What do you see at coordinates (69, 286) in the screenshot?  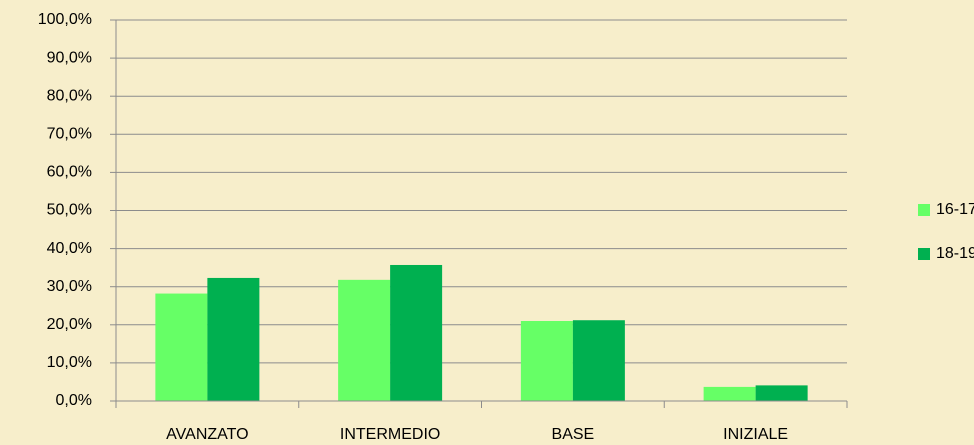 I see `y-tick-label: 30,0%` at bounding box center [69, 286].